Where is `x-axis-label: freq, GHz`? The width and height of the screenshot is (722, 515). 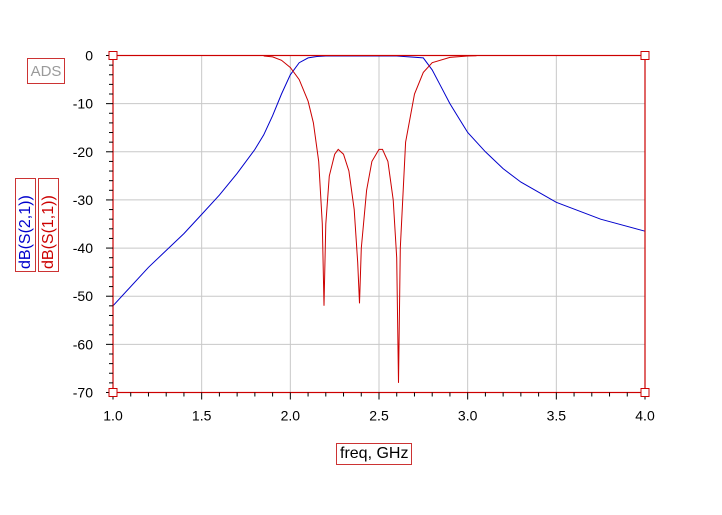 x-axis-label: freq, GHz is located at coordinates (374, 454).